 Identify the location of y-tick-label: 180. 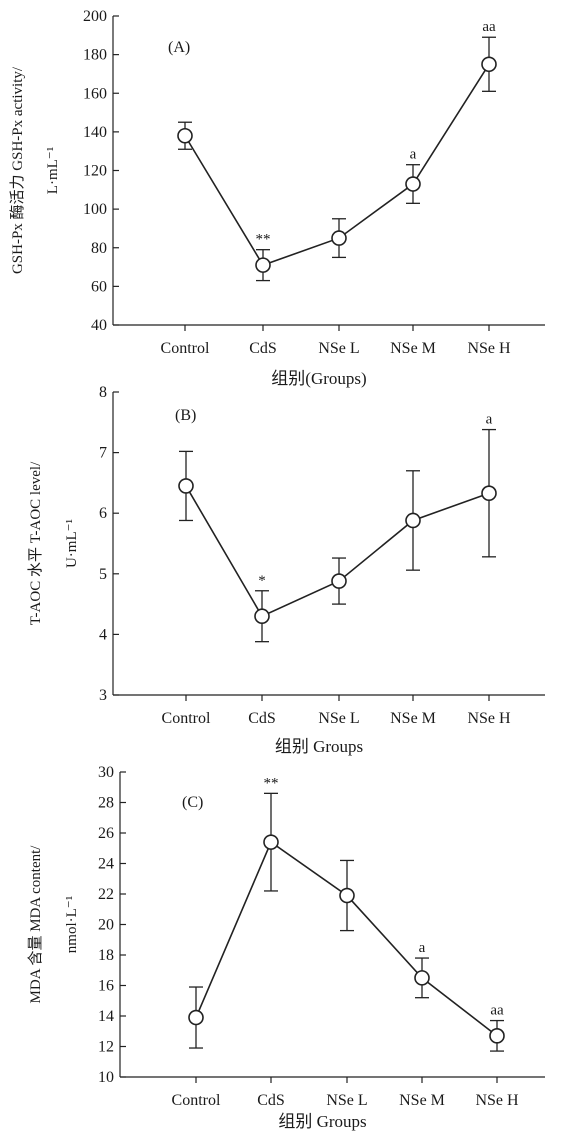
(95, 55).